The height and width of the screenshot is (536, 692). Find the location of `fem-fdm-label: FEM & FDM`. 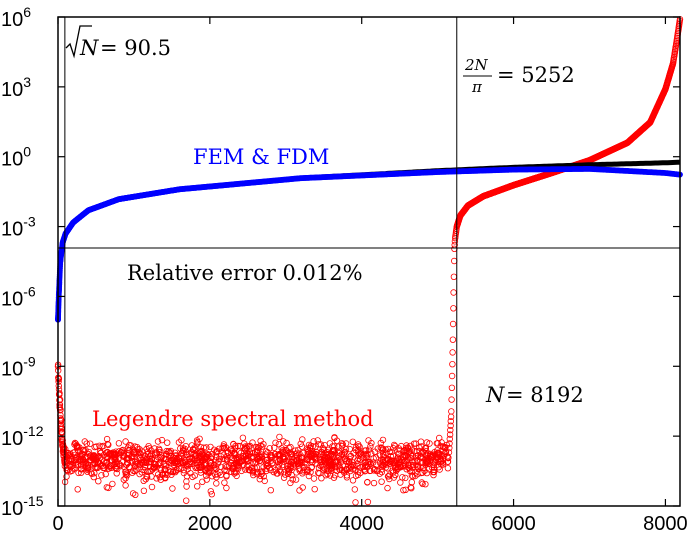

fem-fdm-label: FEM & FDM is located at coordinates (261, 157).